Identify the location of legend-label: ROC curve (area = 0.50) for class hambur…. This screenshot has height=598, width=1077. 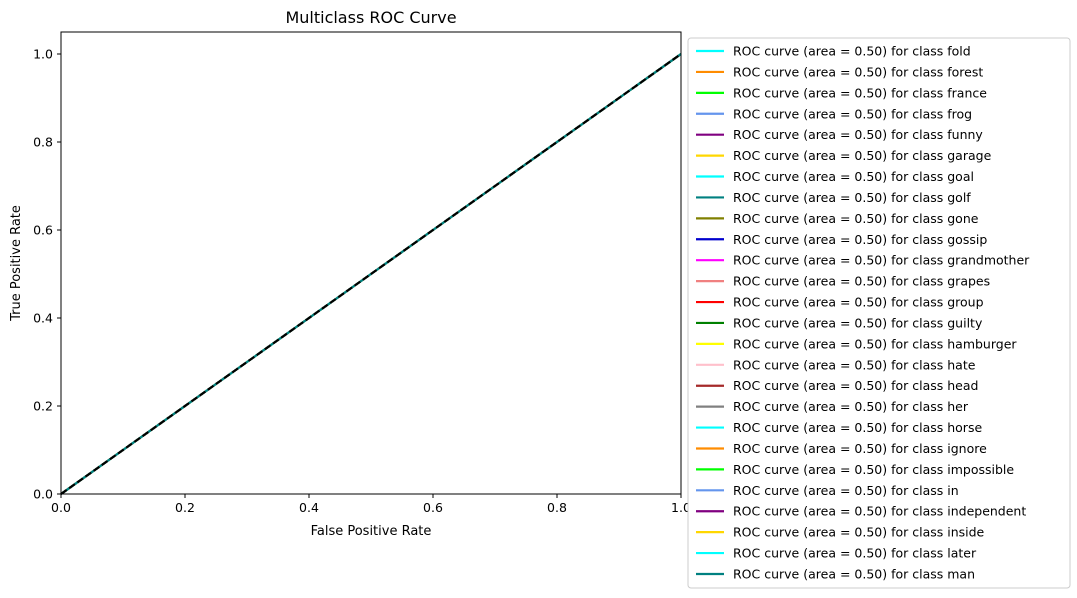
(875, 343).